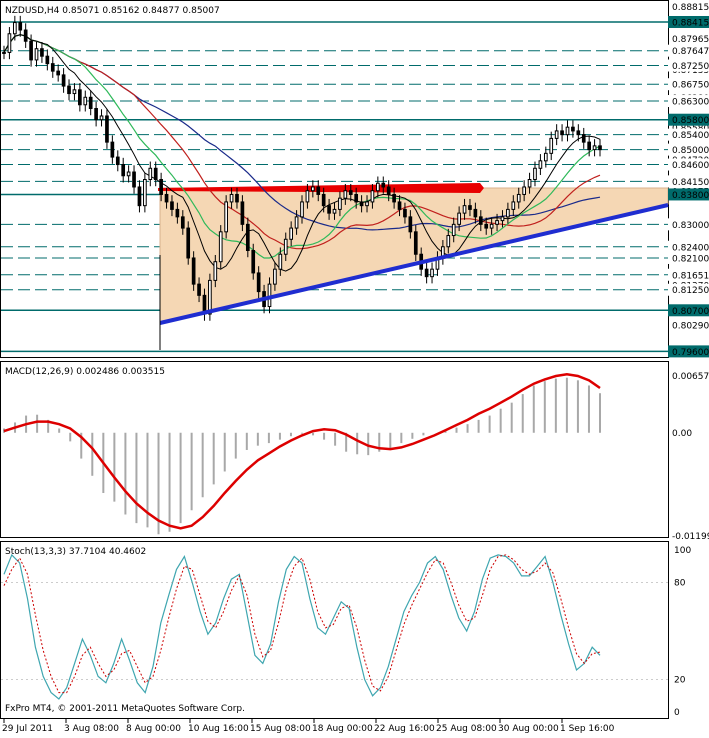 This screenshot has height=738, width=709. Describe the element at coordinates (91, 729) in the screenshot. I see `time-tick: 3 Aug 08:00` at that location.